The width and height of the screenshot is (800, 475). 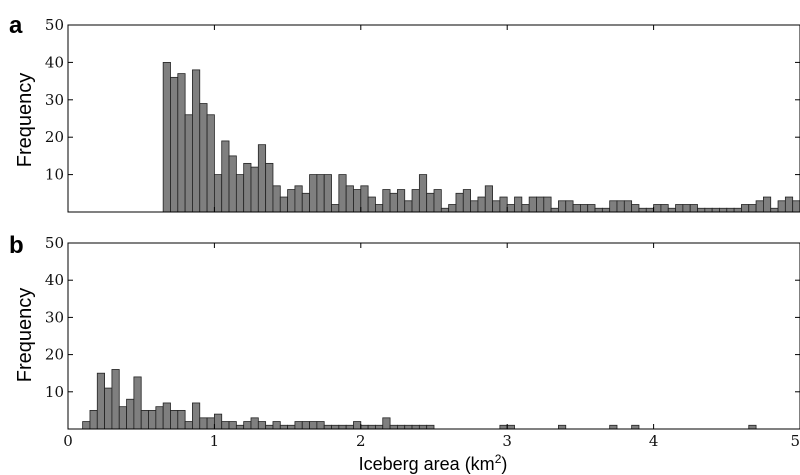 What do you see at coordinates (795, 441) in the screenshot?
I see `panel-b-x-tick-label: 5` at bounding box center [795, 441].